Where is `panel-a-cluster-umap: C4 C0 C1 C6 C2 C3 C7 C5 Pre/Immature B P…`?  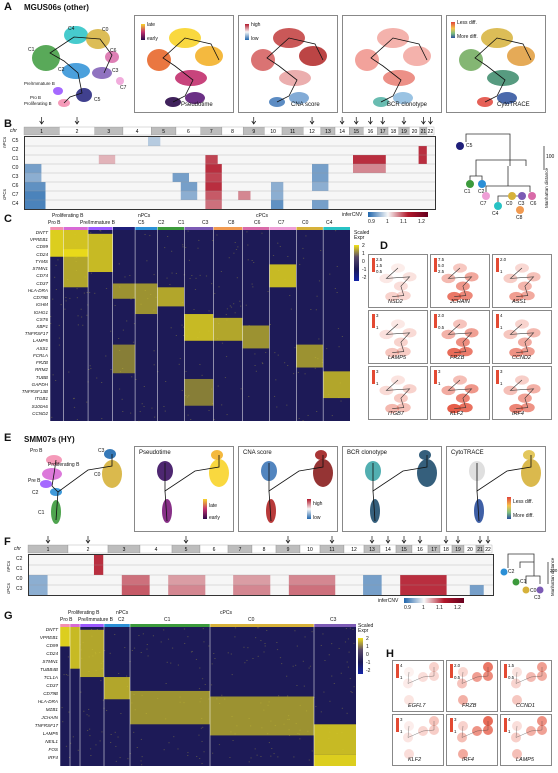
panel-a-cluster-umap: C4 C0 C1 C6 C2 C3 C7 C5 Pre/Immature B P… is located at coordinates (76, 62).